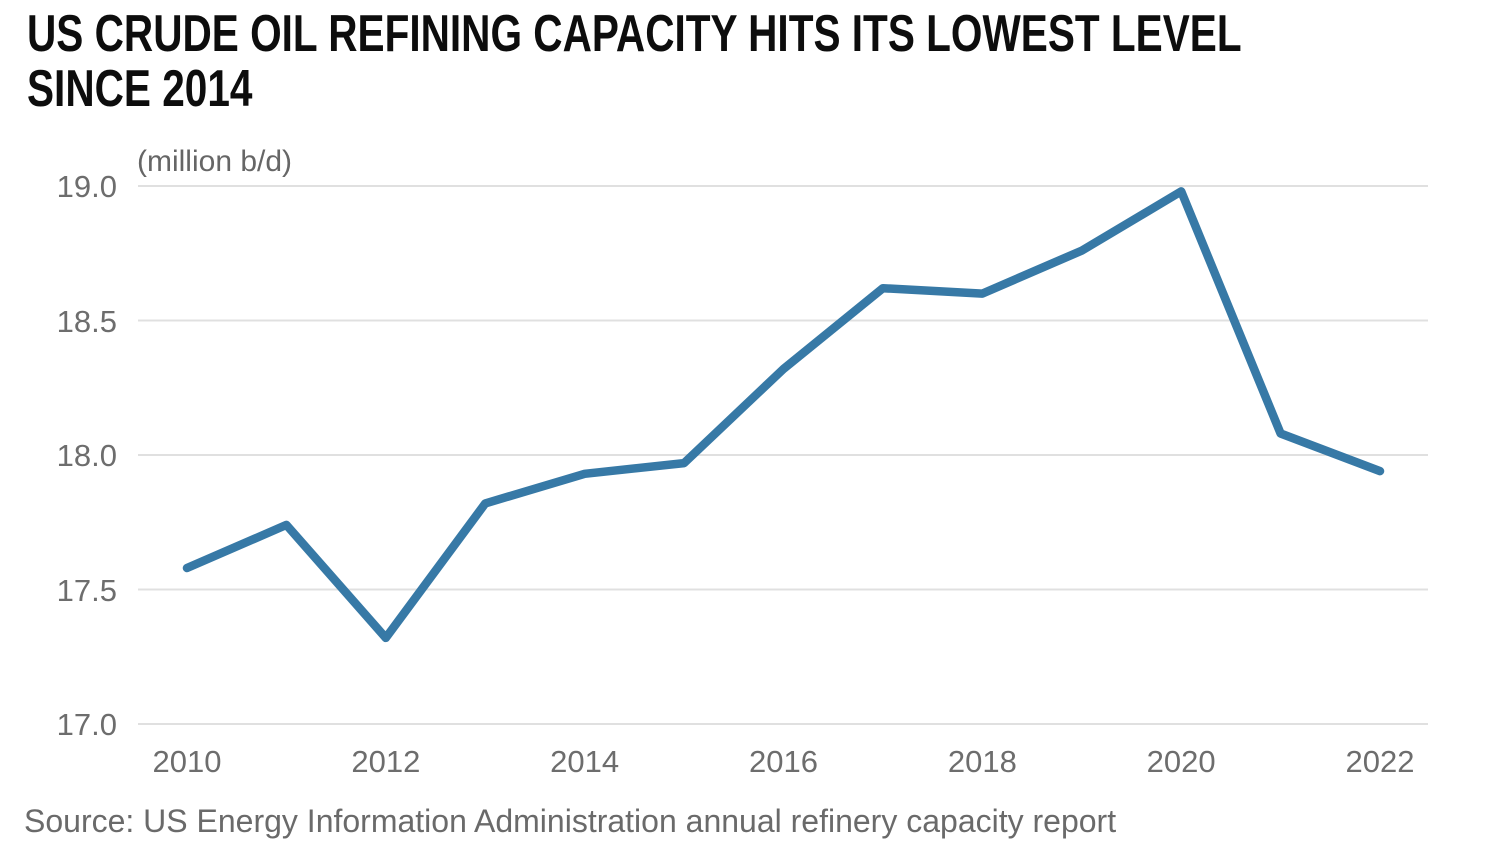 The width and height of the screenshot is (1492, 852). Describe the element at coordinates (585, 761) in the screenshot. I see `x-tick-label: 2014` at that location.